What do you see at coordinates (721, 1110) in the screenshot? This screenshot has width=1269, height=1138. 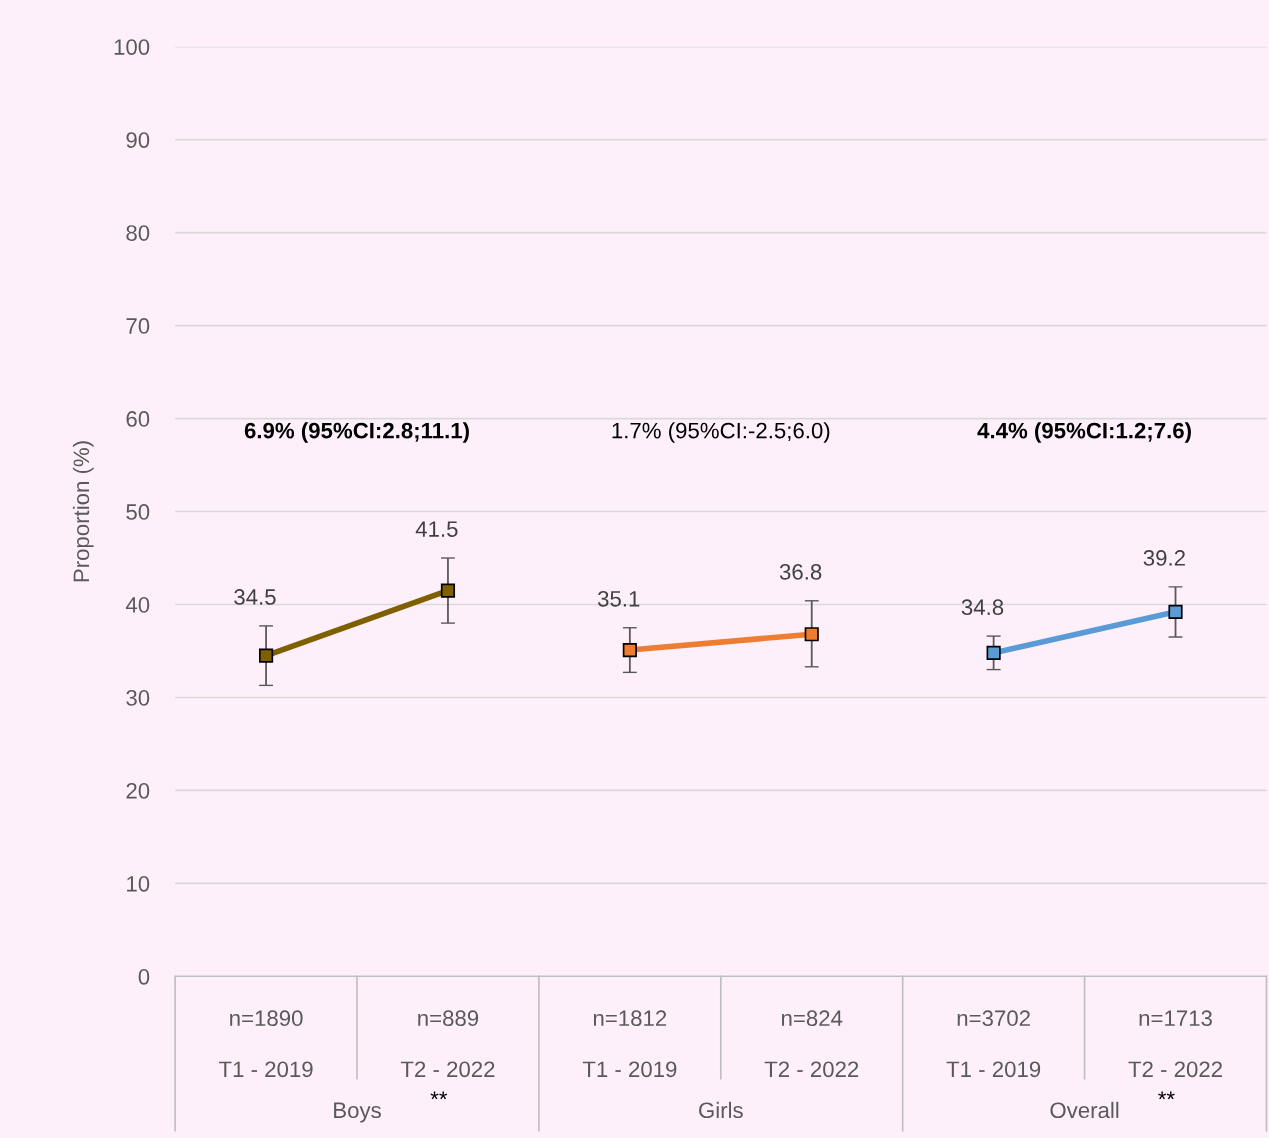 I see `text: Girls` at bounding box center [721, 1110].